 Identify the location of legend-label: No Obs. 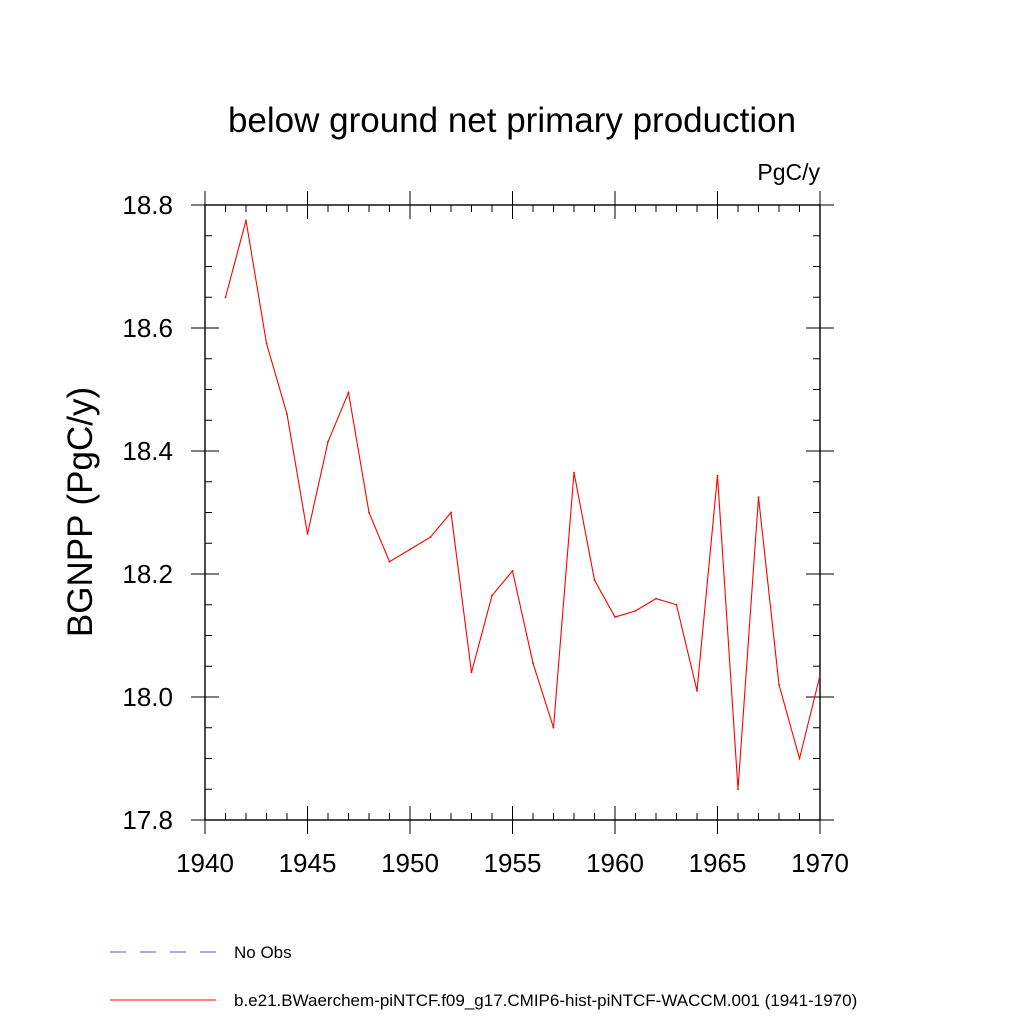
(263, 952).